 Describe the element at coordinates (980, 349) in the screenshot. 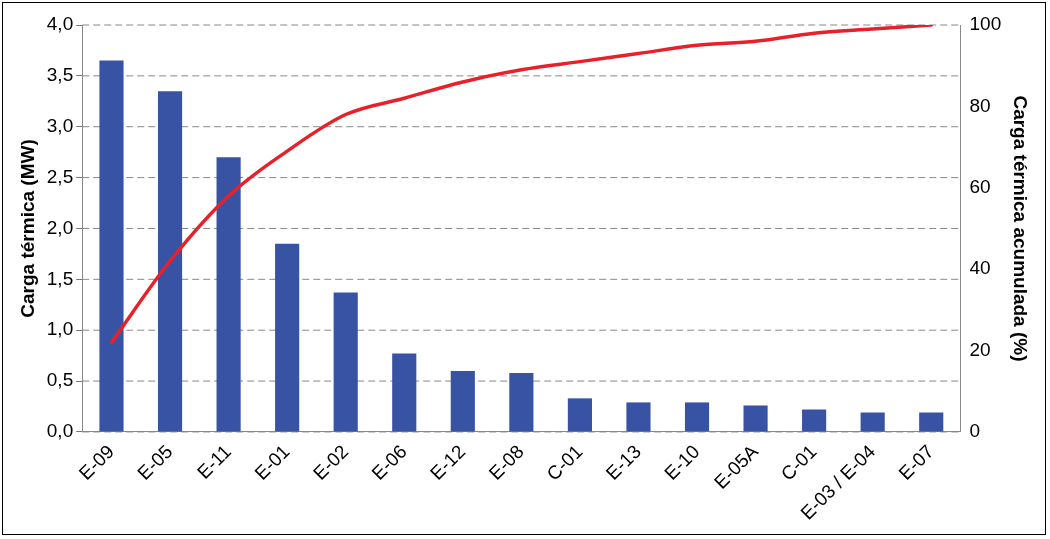

I see `y2-tick-label: 20` at that location.